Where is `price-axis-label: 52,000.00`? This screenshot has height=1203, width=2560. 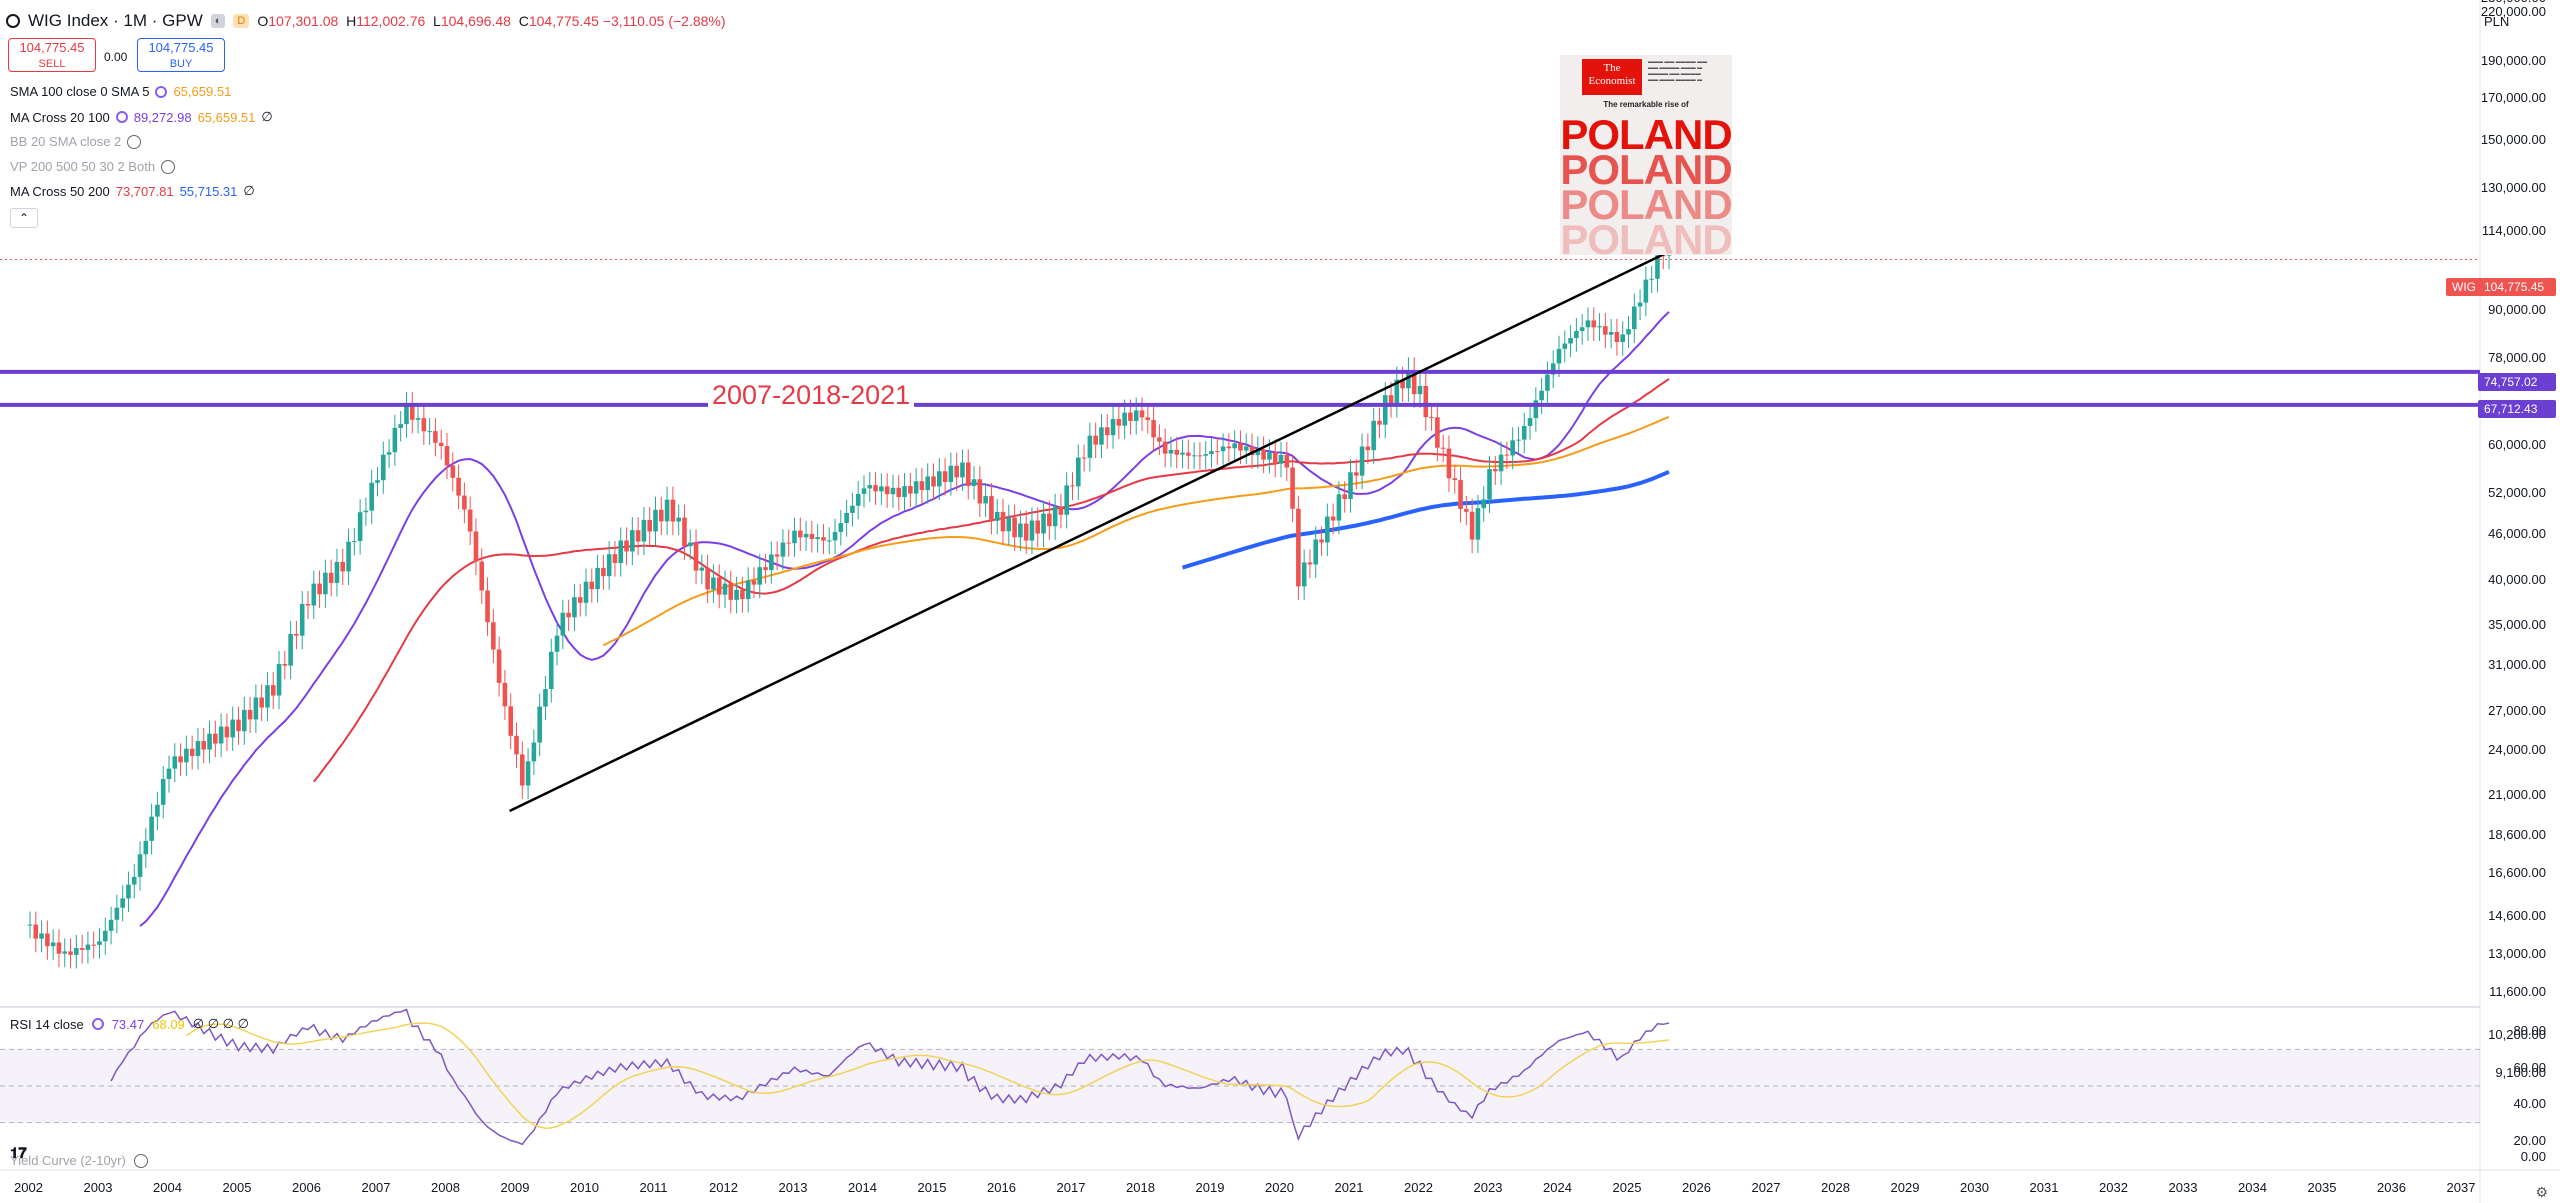
price-axis-label: 52,000.00 is located at coordinates (2517, 492).